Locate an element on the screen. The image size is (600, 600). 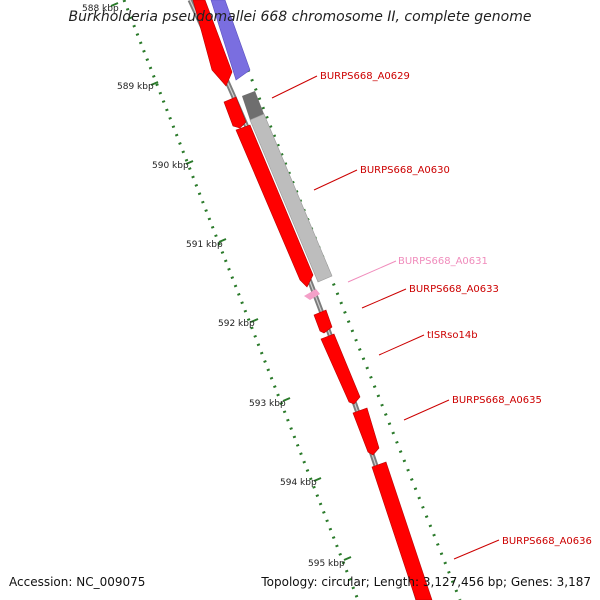
gene-label: BURPS668_A0629 is located at coordinates (365, 76).